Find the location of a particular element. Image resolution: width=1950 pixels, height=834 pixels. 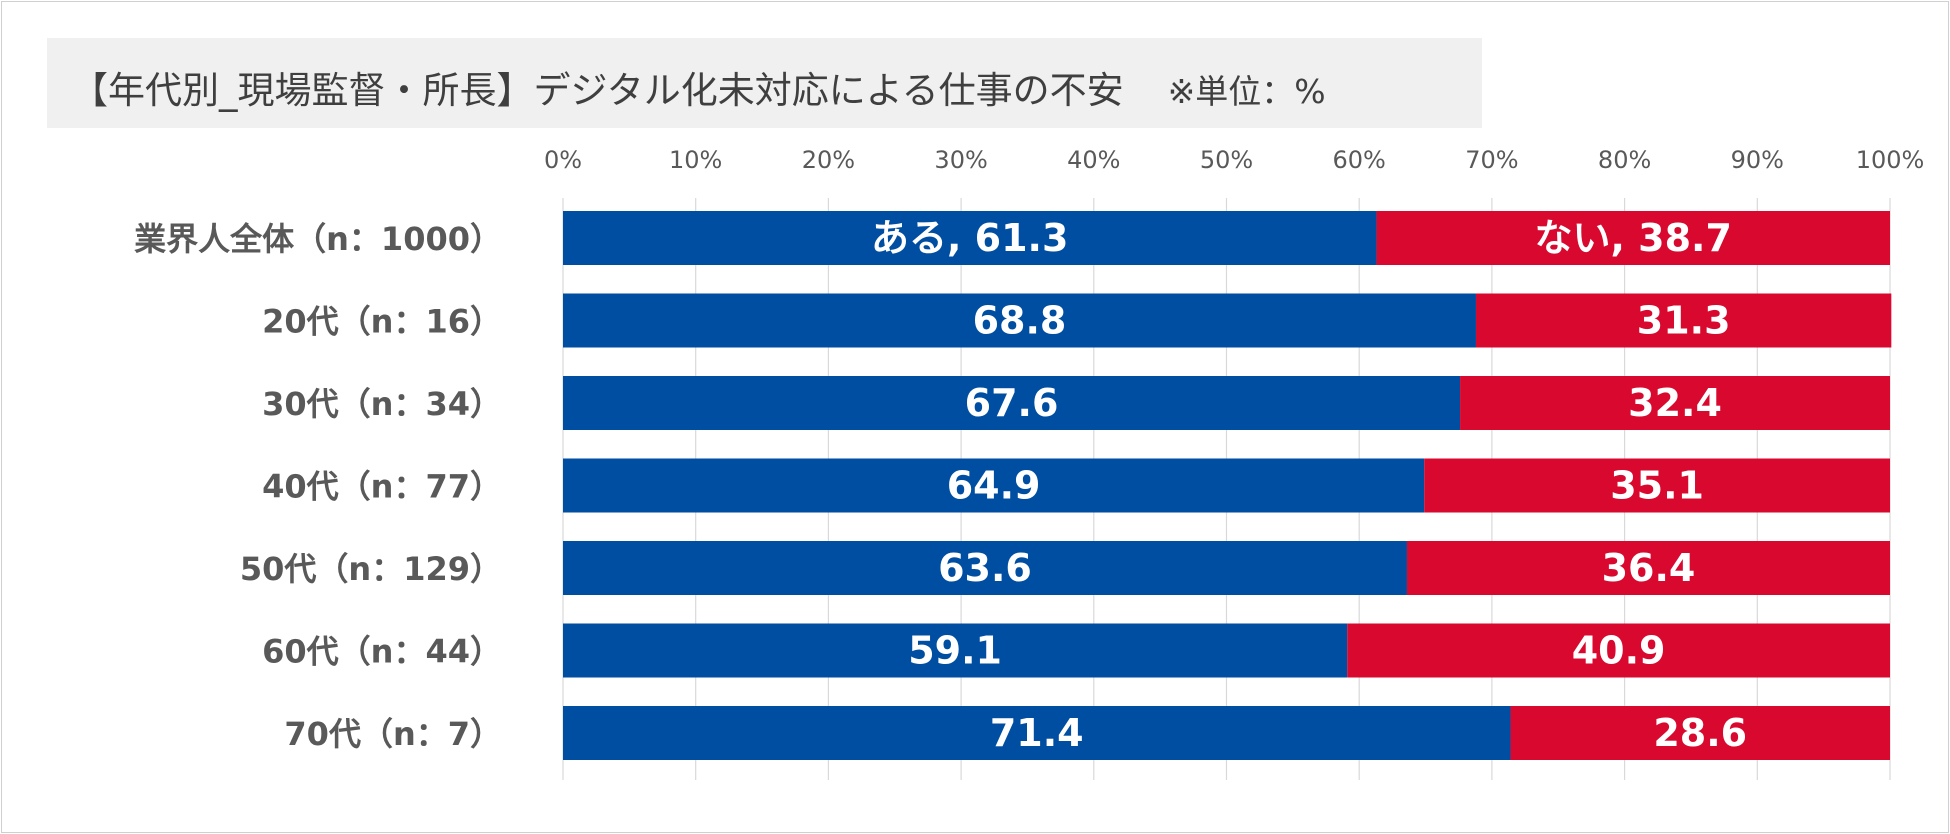

data-label: ある, 61.3 is located at coordinates (969, 238).